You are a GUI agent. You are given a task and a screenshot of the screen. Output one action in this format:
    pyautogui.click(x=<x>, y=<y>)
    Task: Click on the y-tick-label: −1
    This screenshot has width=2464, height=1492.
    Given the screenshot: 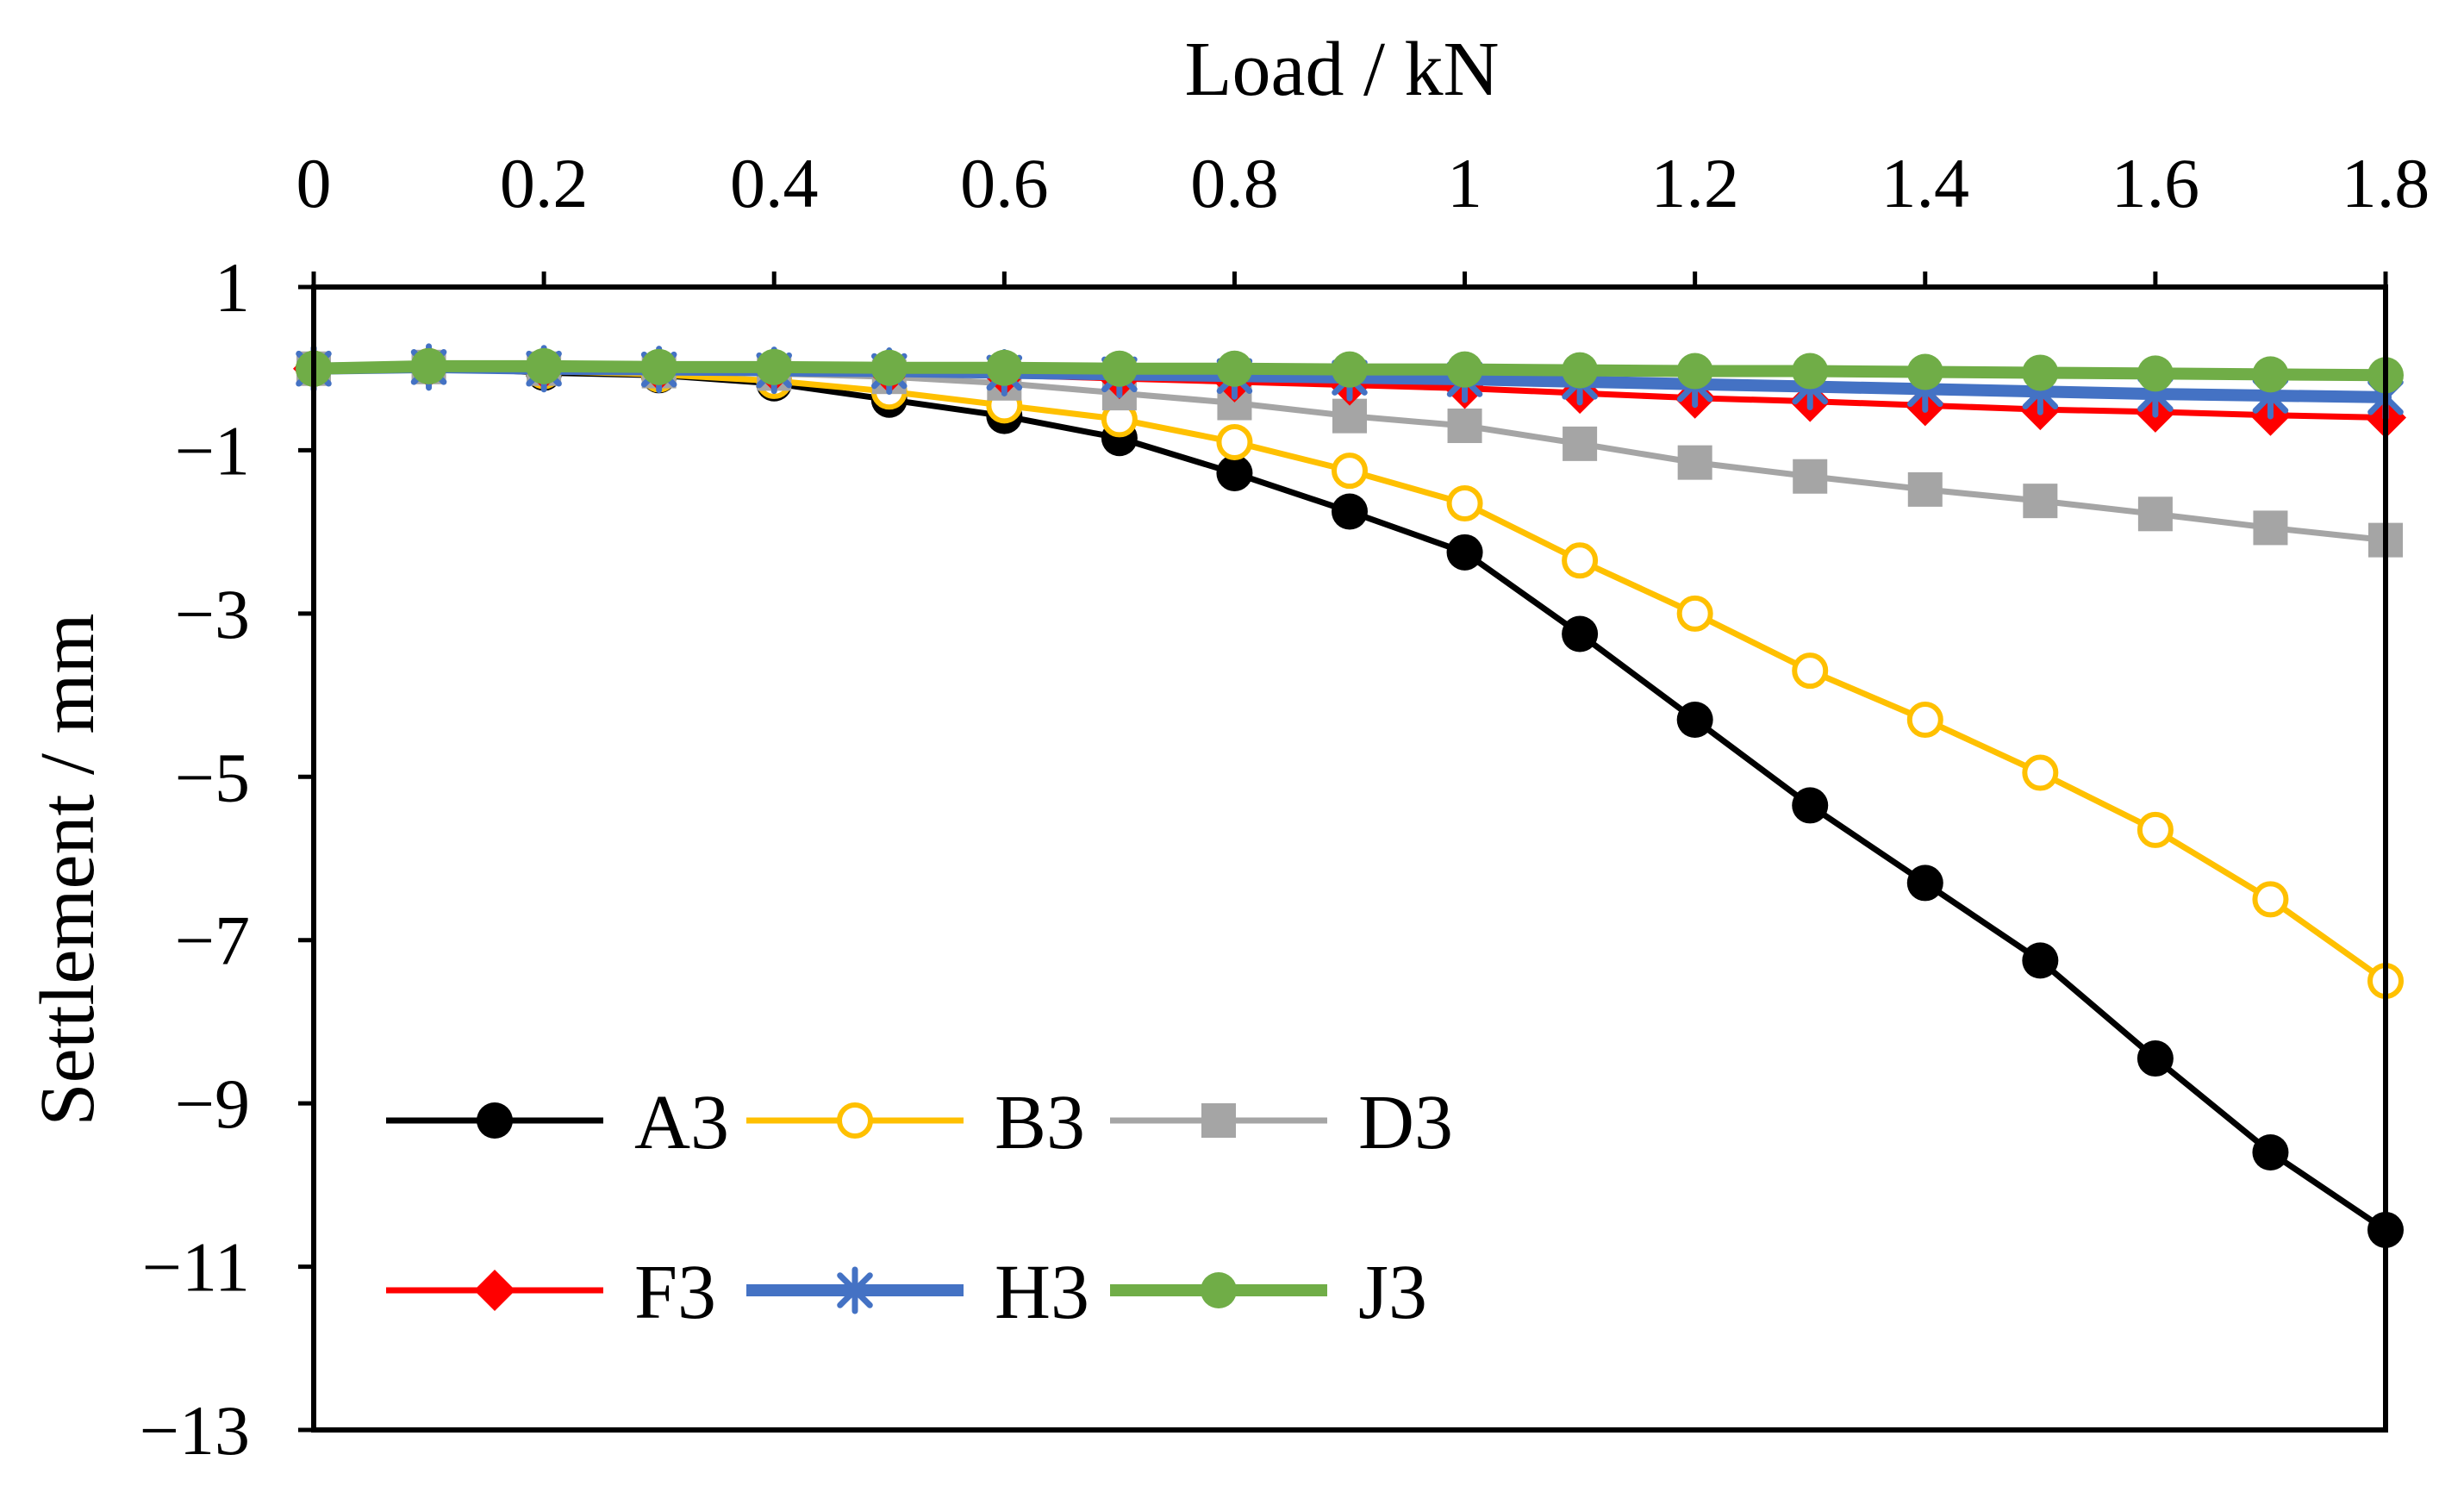 What is the action you would take?
    pyautogui.click(x=212, y=450)
    